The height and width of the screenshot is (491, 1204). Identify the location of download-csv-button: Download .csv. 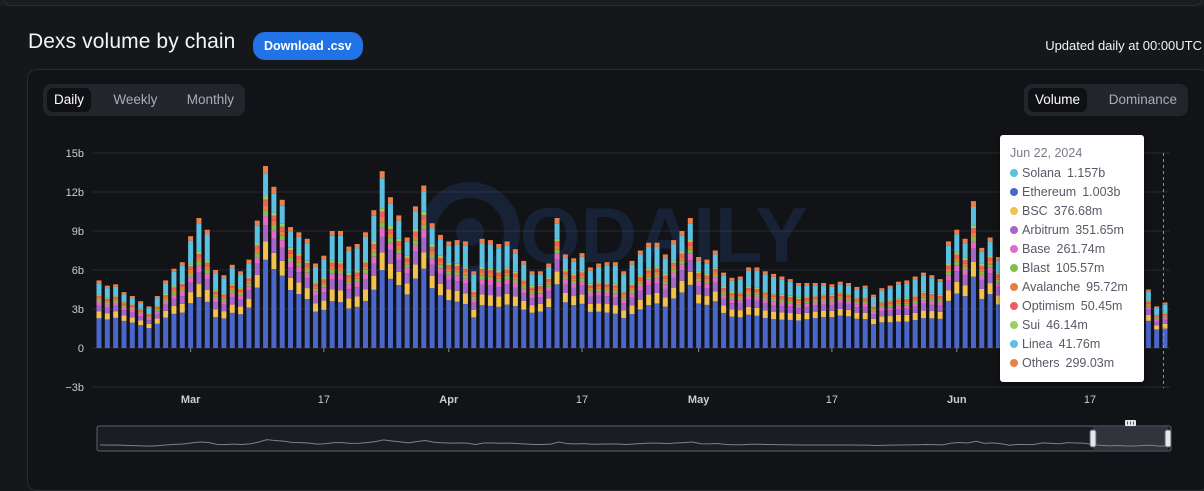
(308, 46).